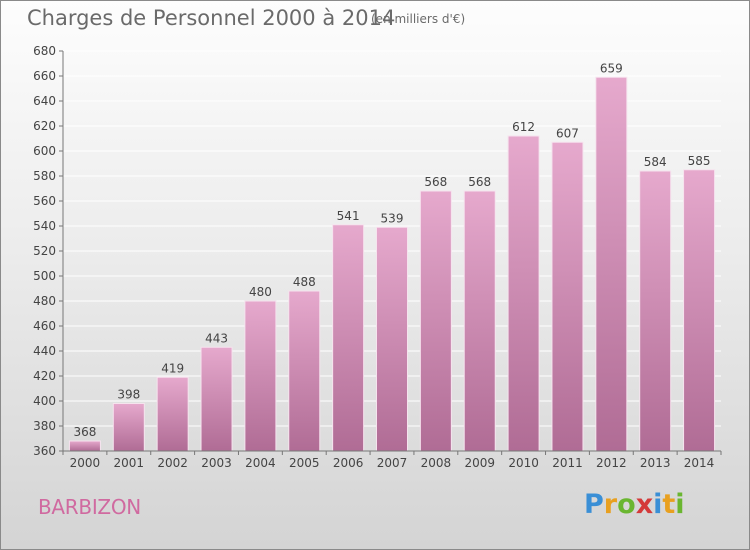  Describe the element at coordinates (85, 463) in the screenshot. I see `x-tick-label: 2000` at that location.